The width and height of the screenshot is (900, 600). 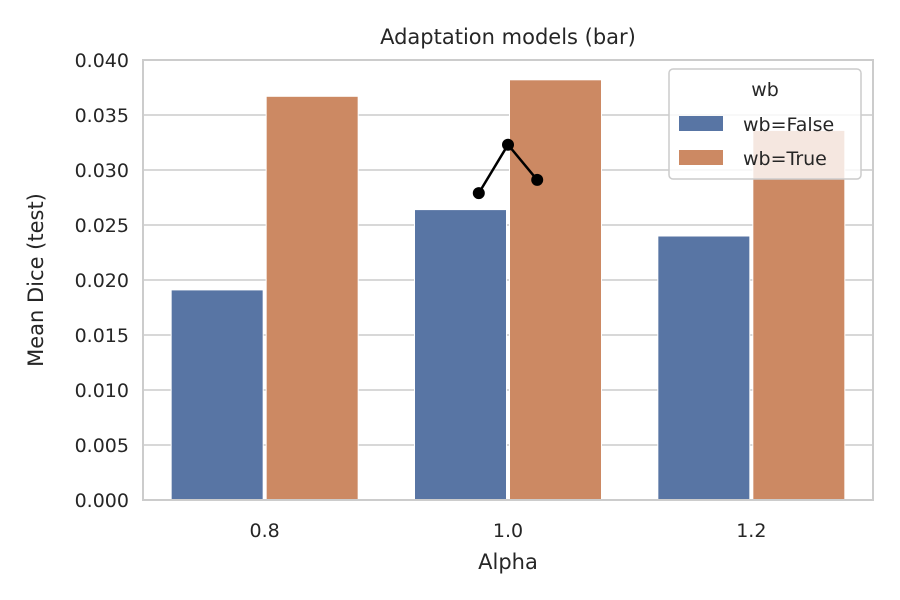 I want to click on chart-title: Adaptation models (bar), so click(x=508, y=37).